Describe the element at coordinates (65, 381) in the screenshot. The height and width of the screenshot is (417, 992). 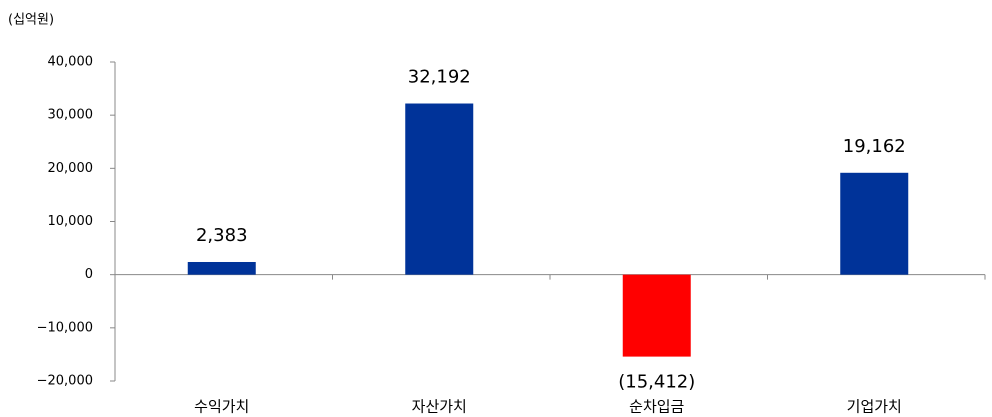
I see `y-tick-label: −20,000` at that location.